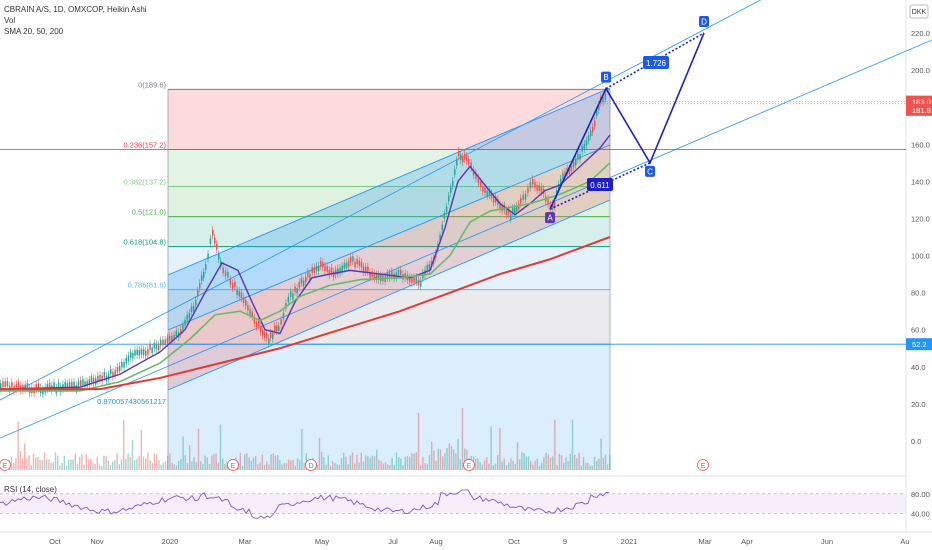  I want to click on harmonic-point-D, so click(704, 21).